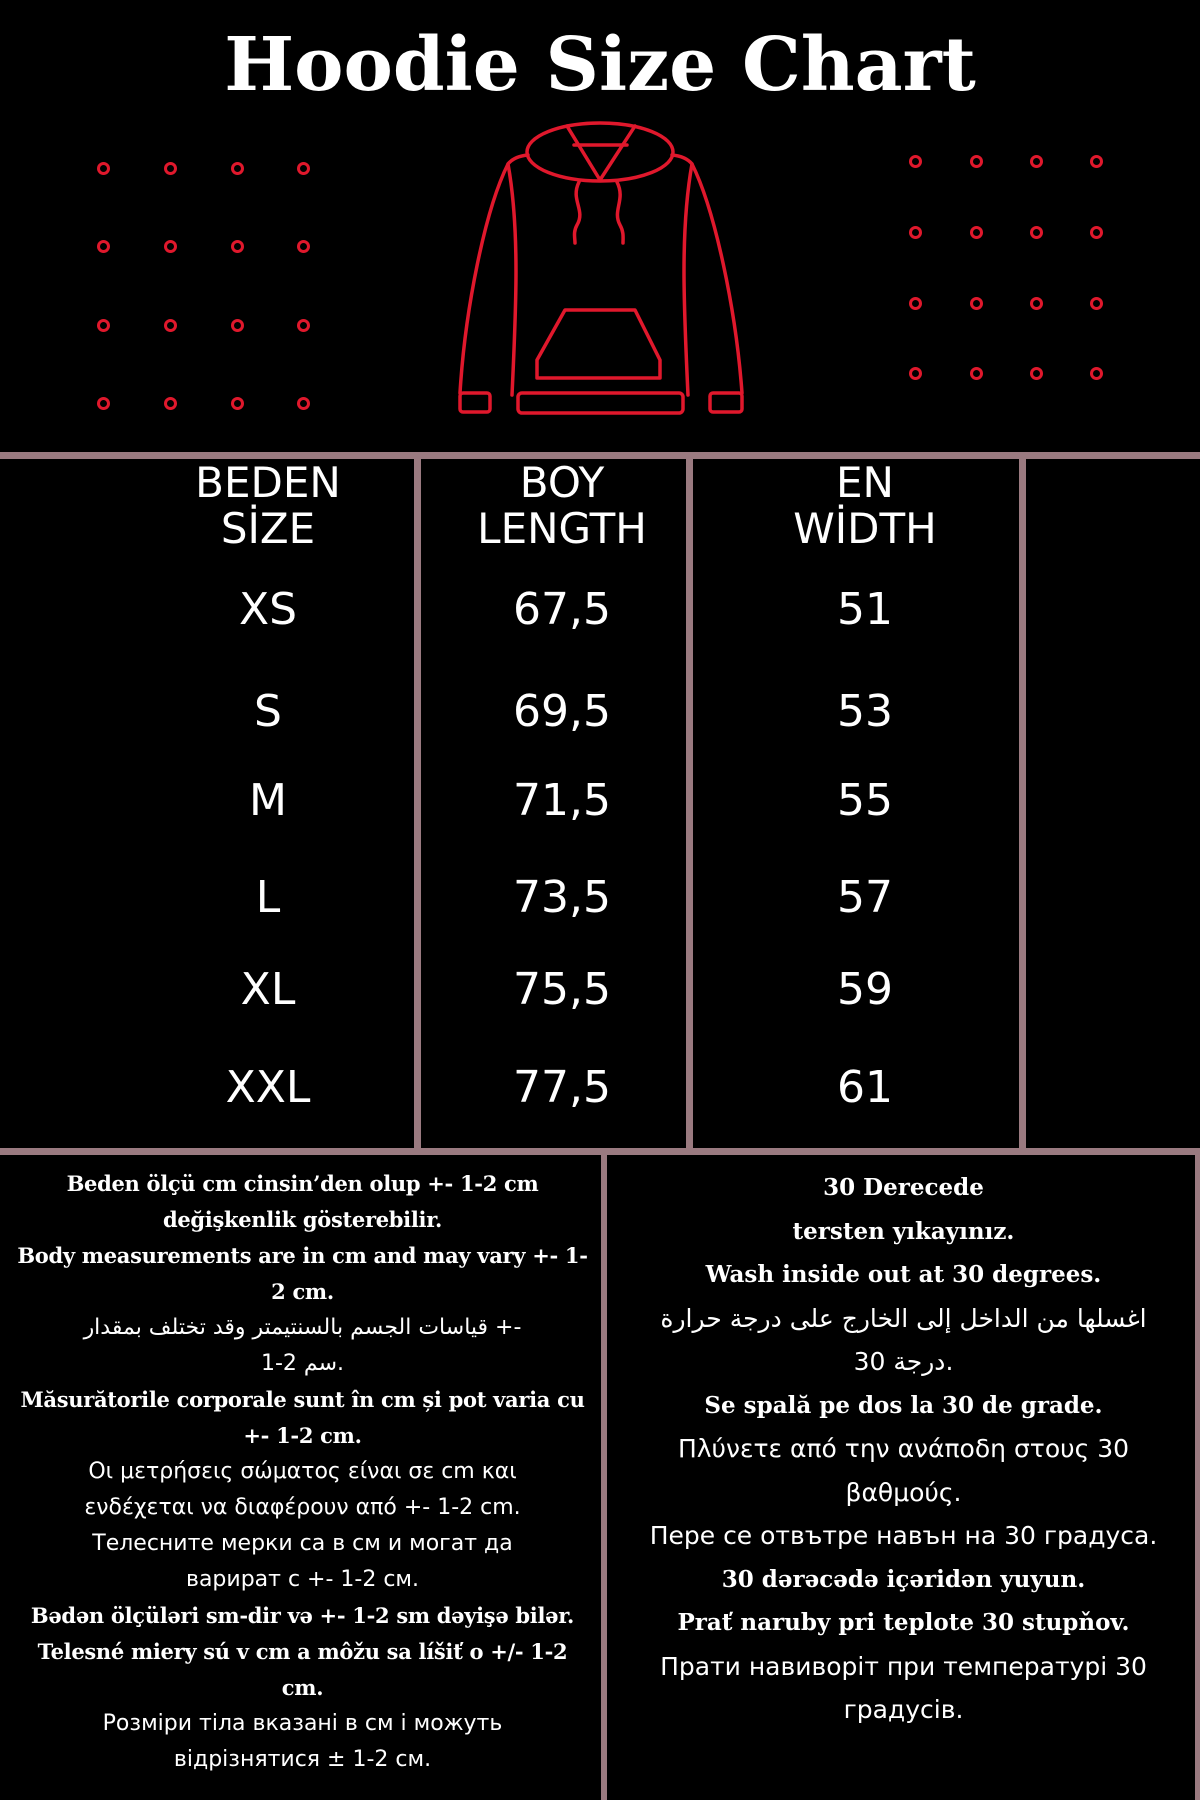 This screenshot has height=1800, width=1200. I want to click on note-line: Wash inside out at 30 degrees., so click(903, 1274).